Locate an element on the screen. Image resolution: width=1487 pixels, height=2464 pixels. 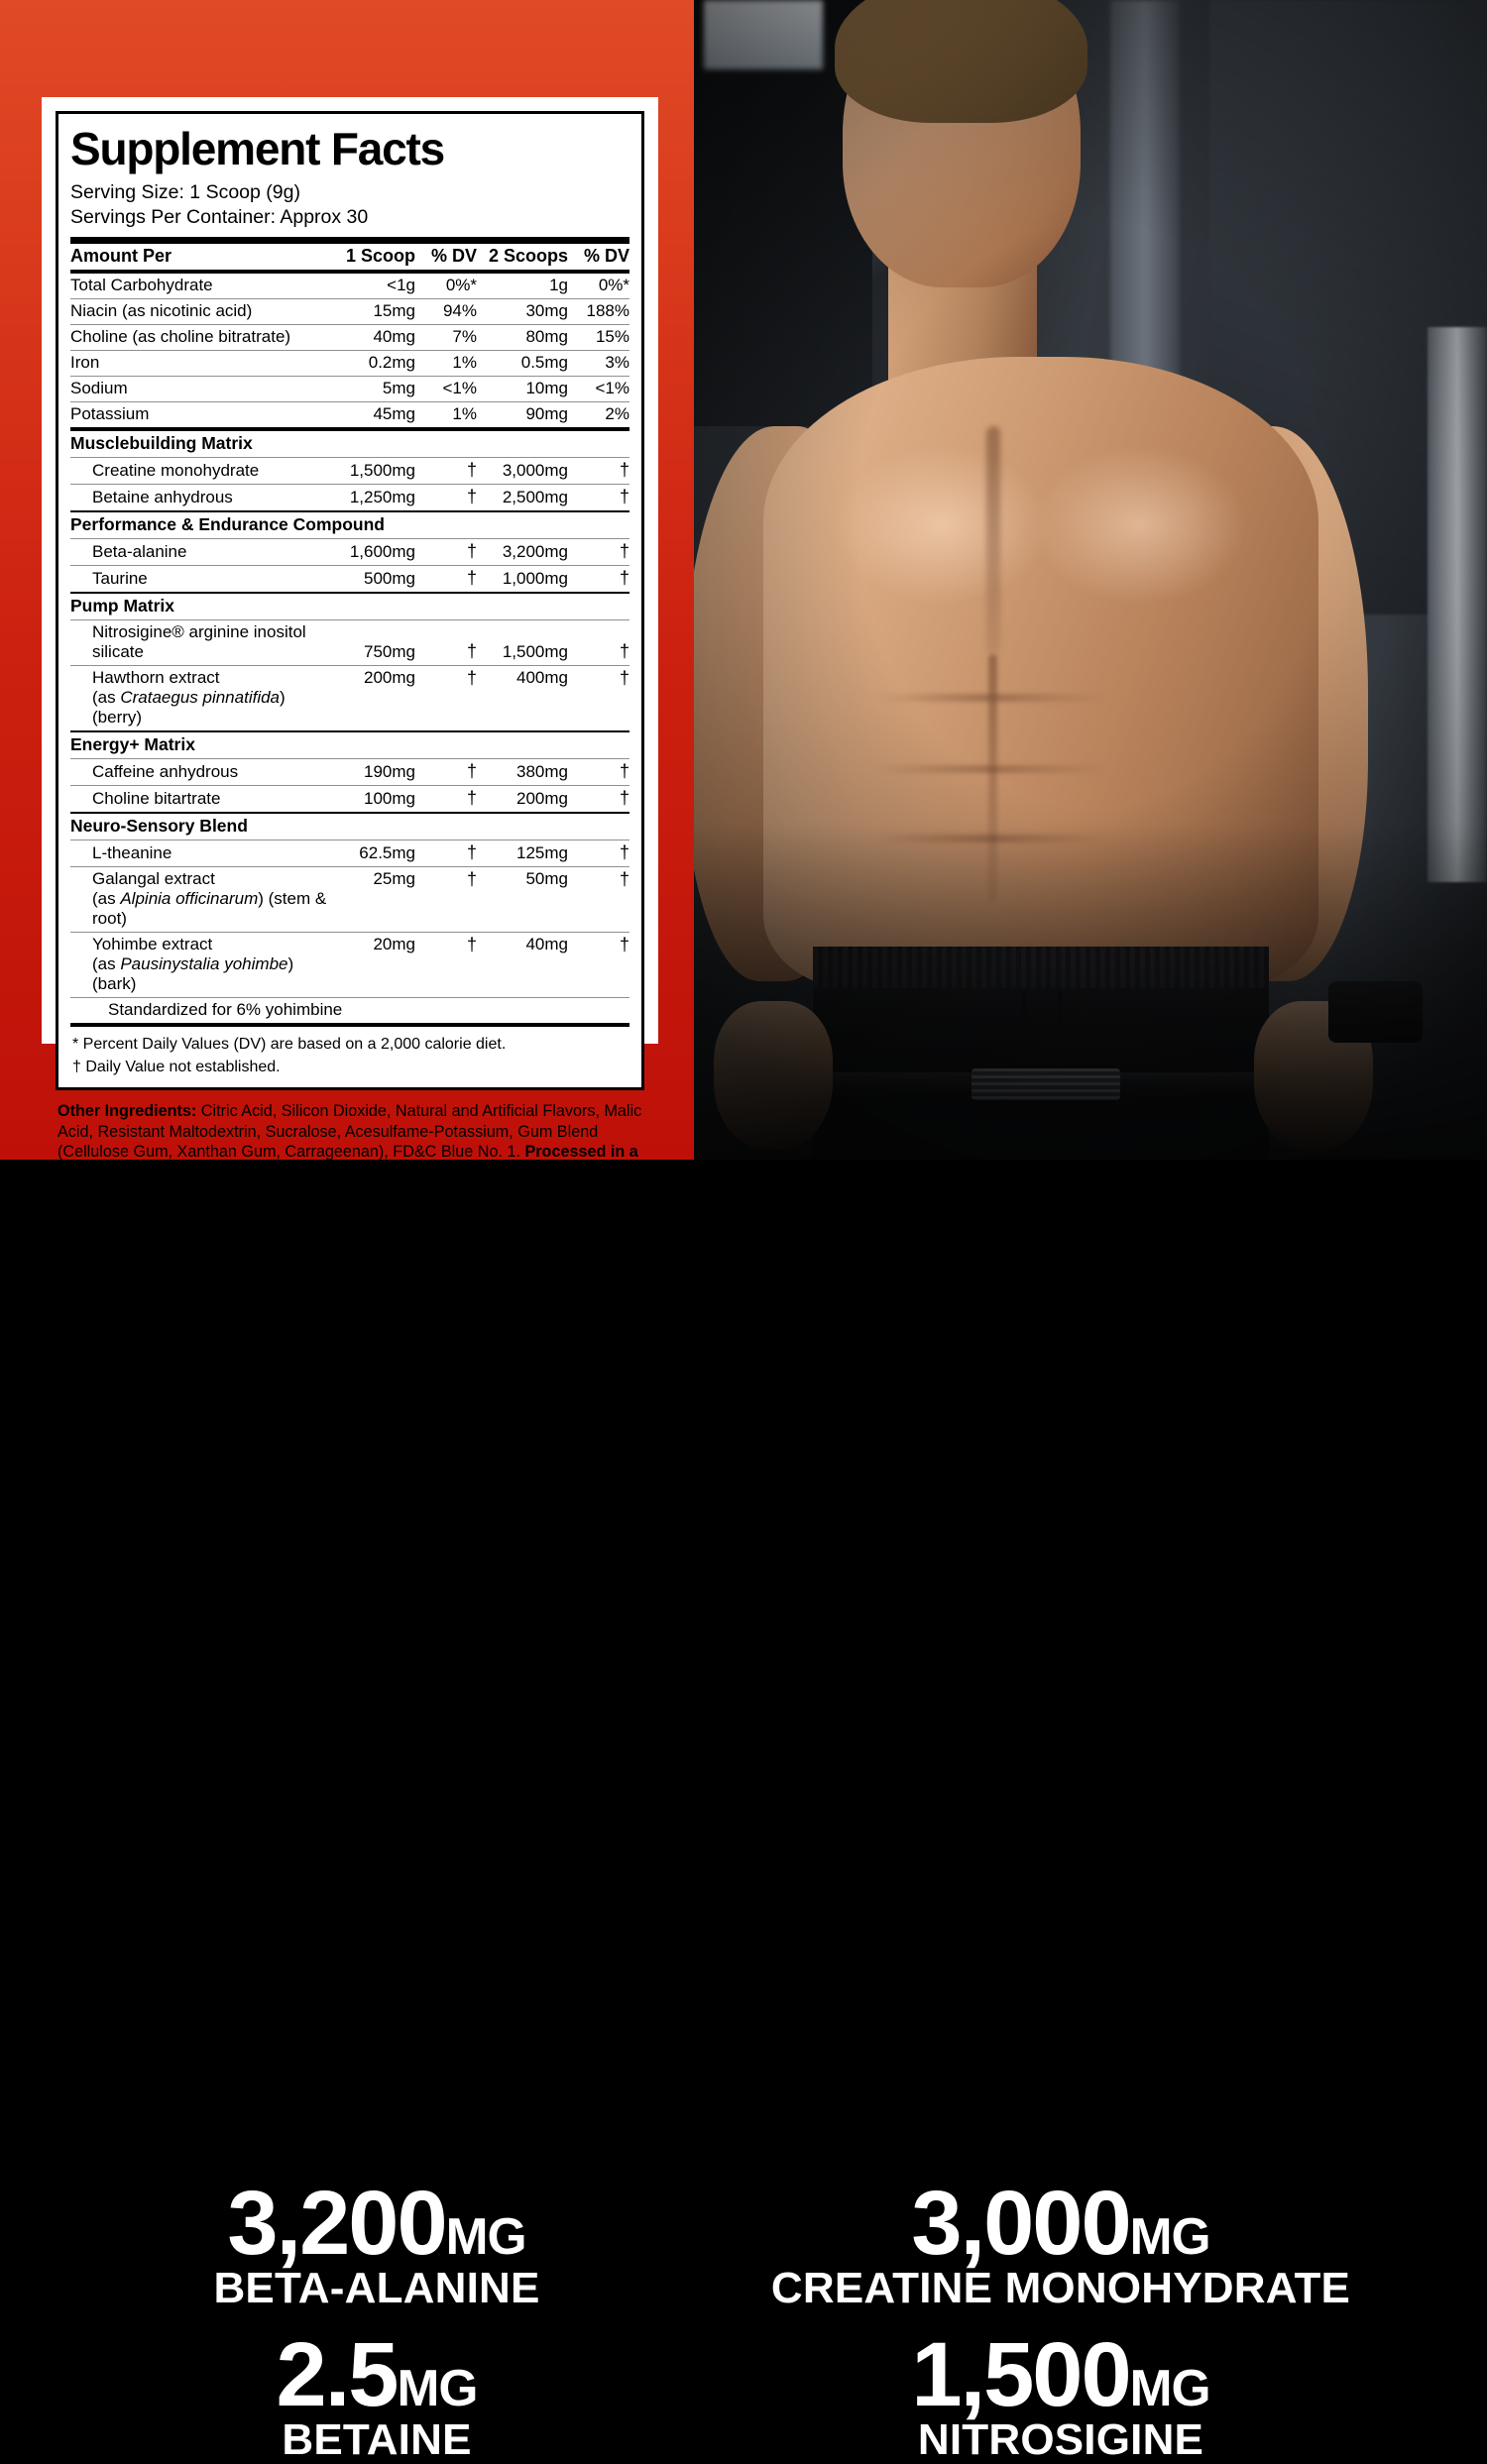
nutrient-amount-two-scoops: 80mg is located at coordinates (522, 337).